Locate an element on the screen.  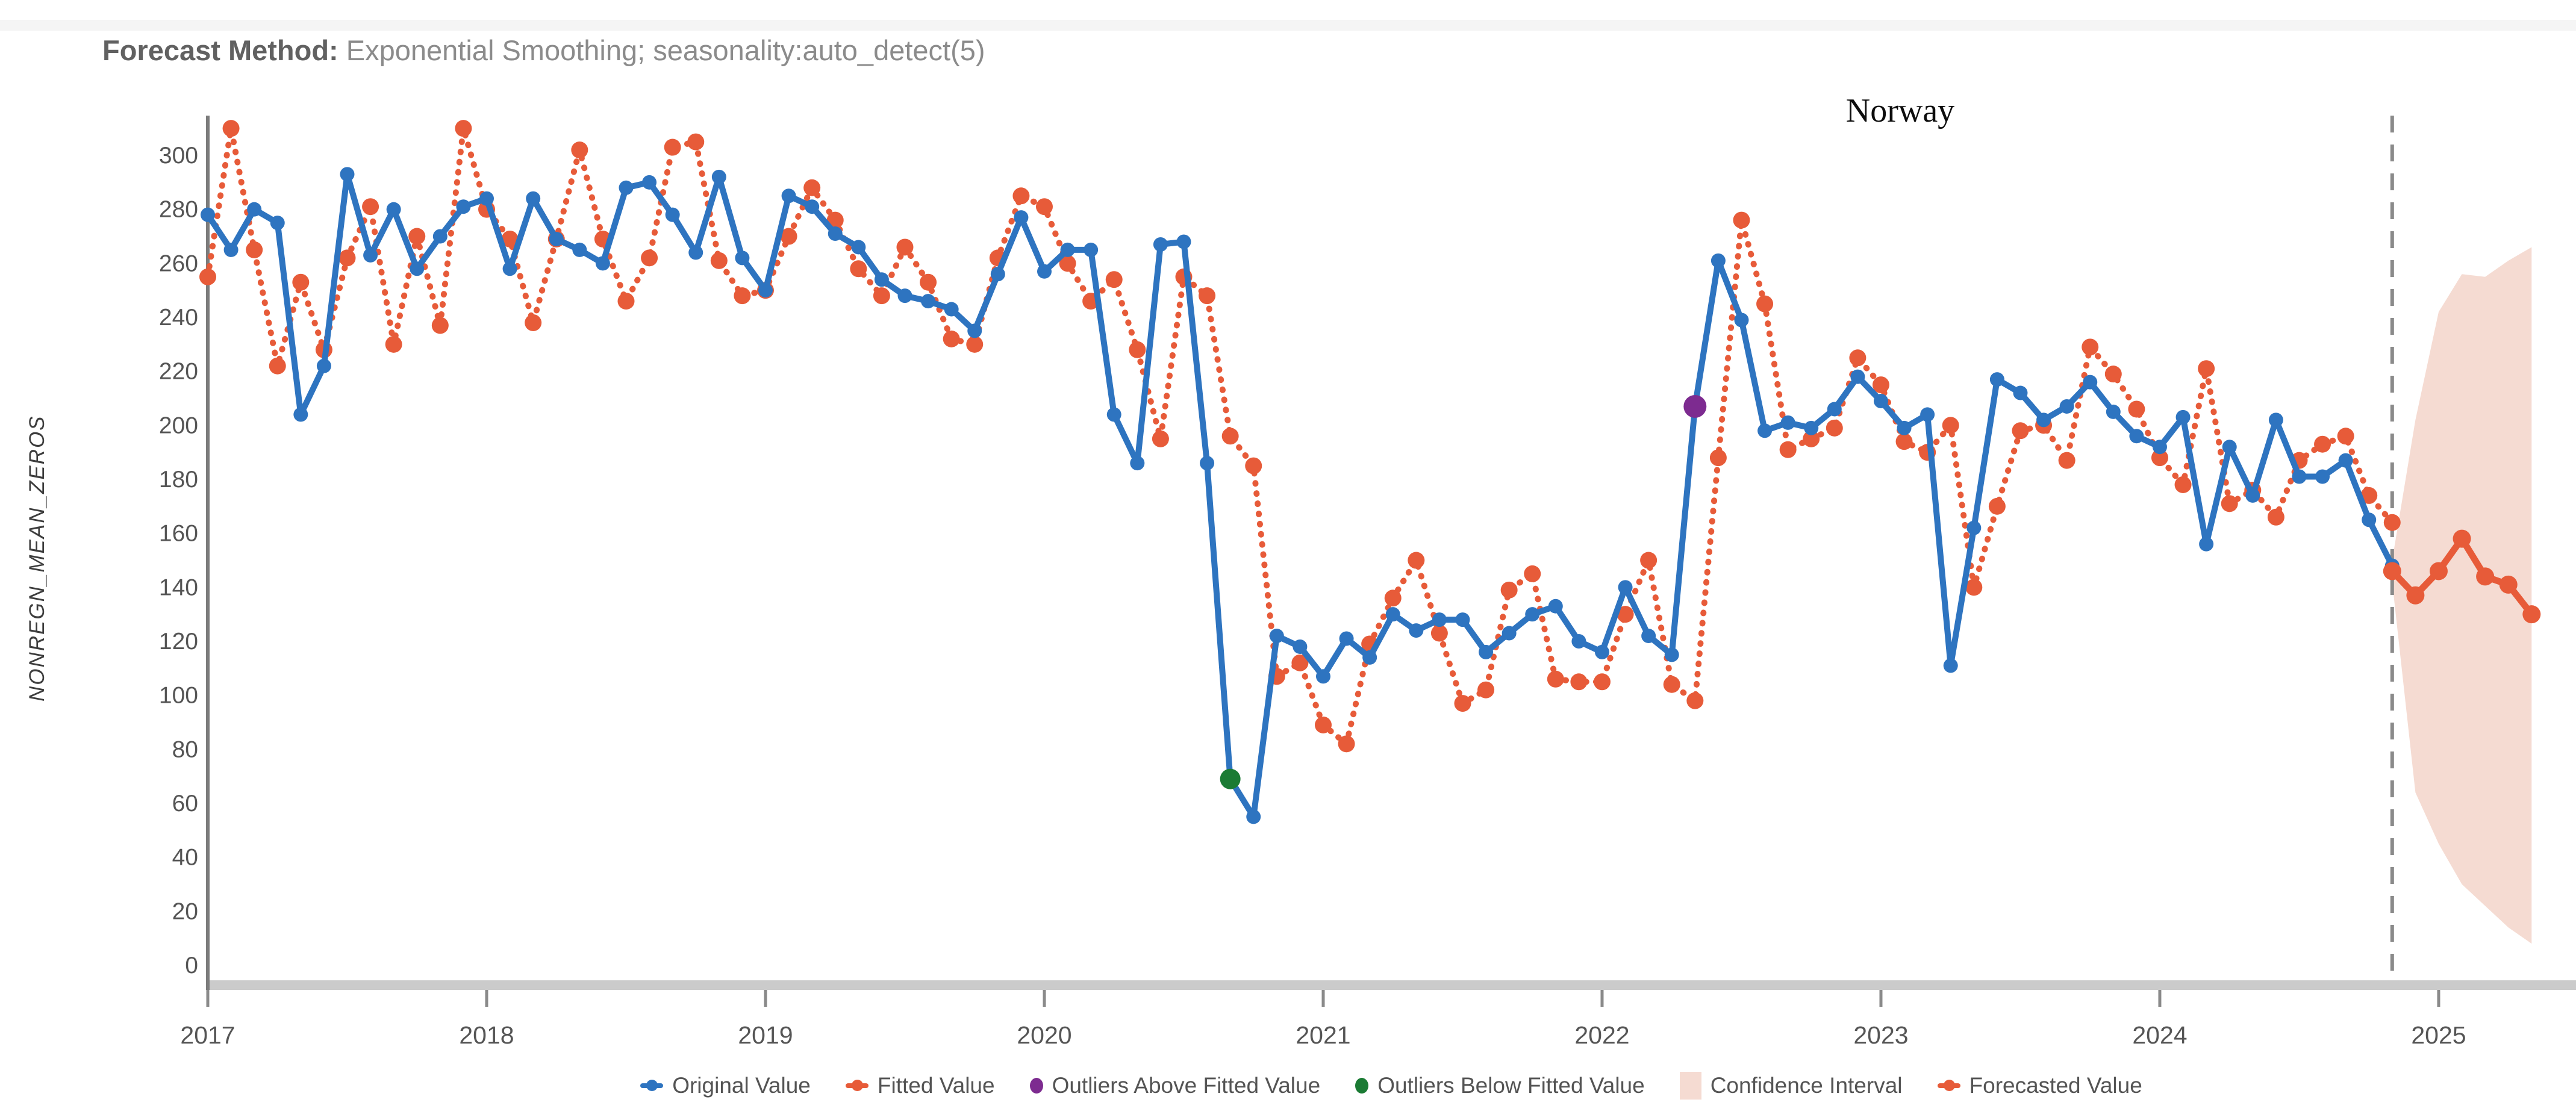
y-axis-line is located at coordinates (208, 553).